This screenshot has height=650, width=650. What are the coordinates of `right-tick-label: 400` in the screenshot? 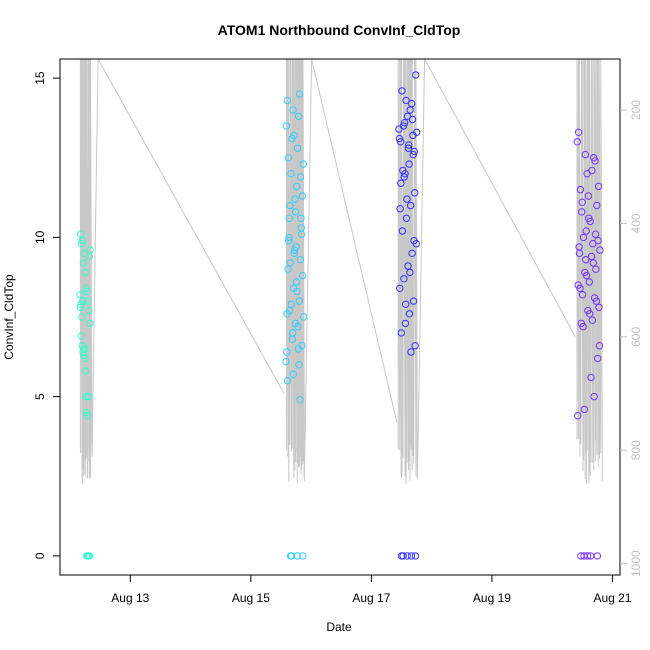 It's located at (636, 223).